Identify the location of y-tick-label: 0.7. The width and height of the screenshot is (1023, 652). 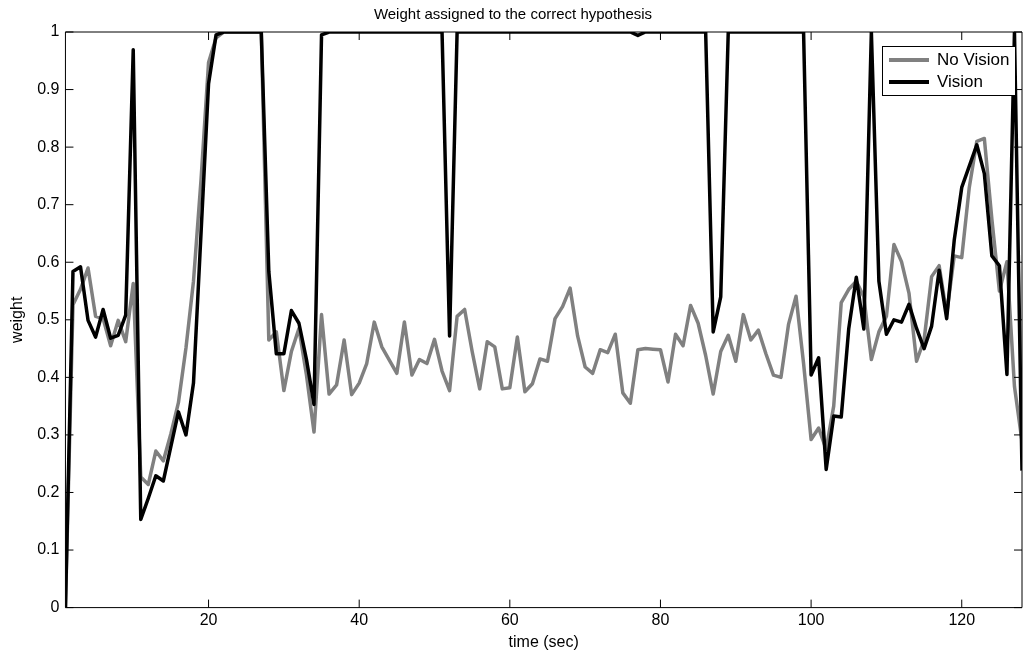
(48, 204).